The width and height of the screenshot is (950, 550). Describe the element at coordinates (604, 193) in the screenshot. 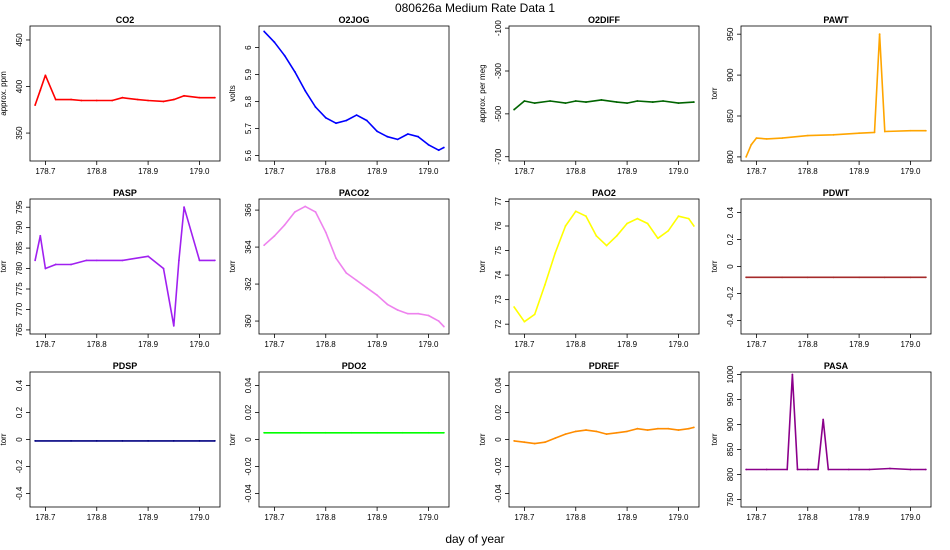

I see `panel-title: PAO2` at that location.